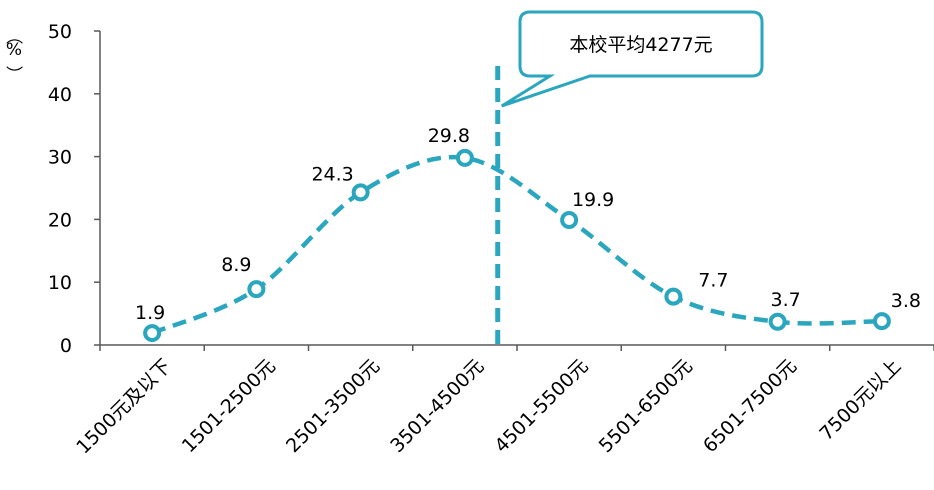 This screenshot has height=490, width=934. I want to click on y-axis-unit: % （ ）, so click(13, 55).